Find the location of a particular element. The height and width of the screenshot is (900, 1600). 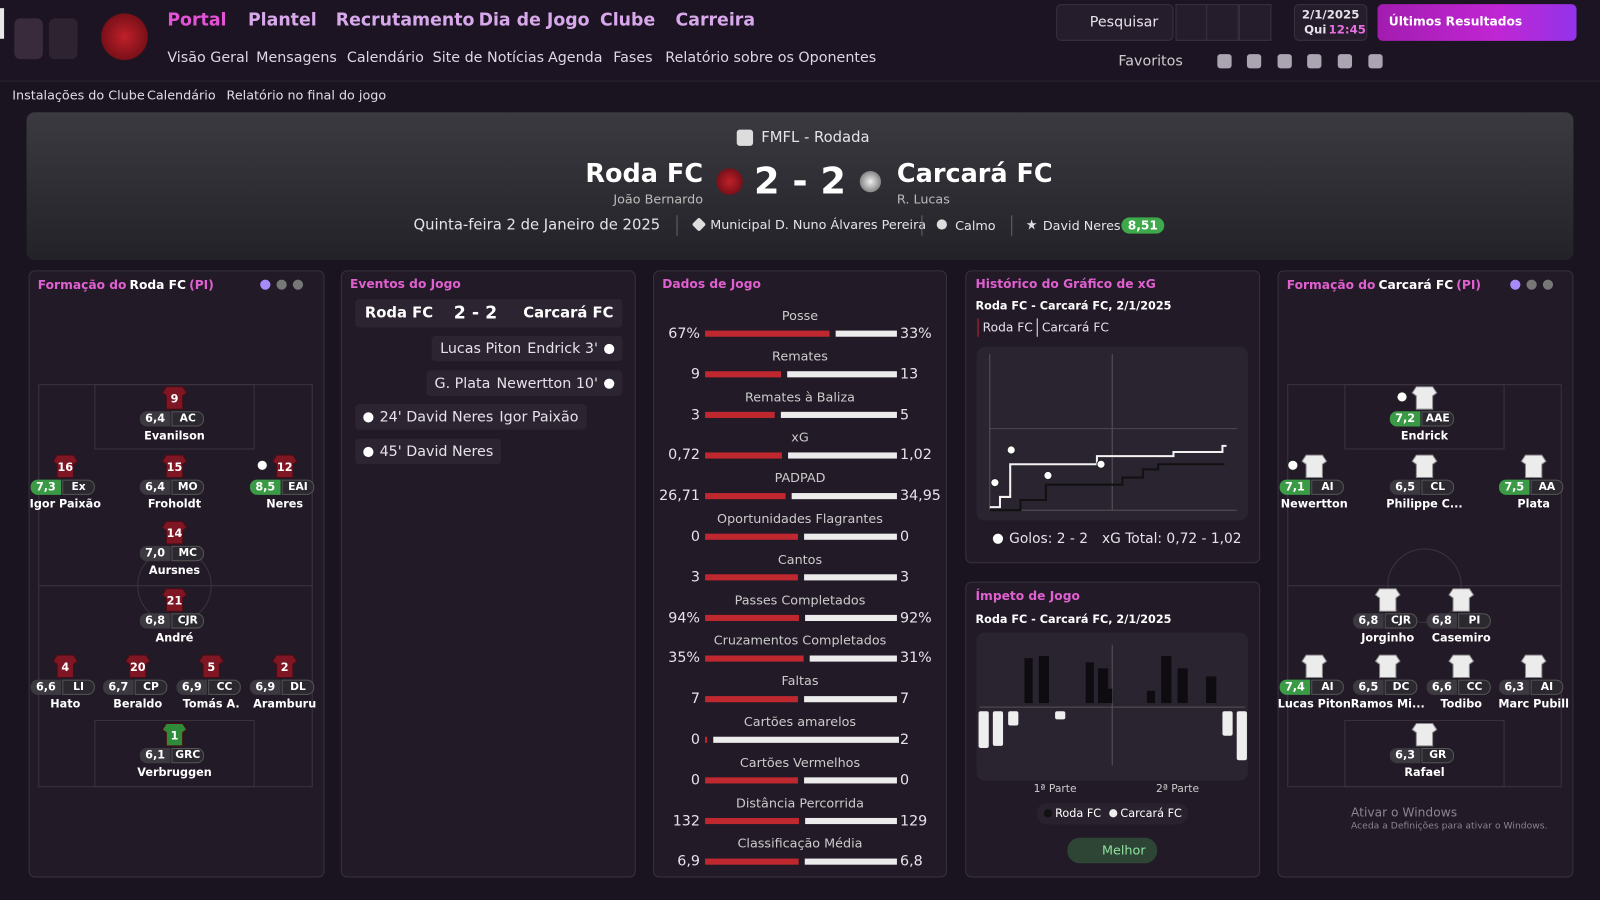

stat-home: 6,9 is located at coordinates (688, 861).